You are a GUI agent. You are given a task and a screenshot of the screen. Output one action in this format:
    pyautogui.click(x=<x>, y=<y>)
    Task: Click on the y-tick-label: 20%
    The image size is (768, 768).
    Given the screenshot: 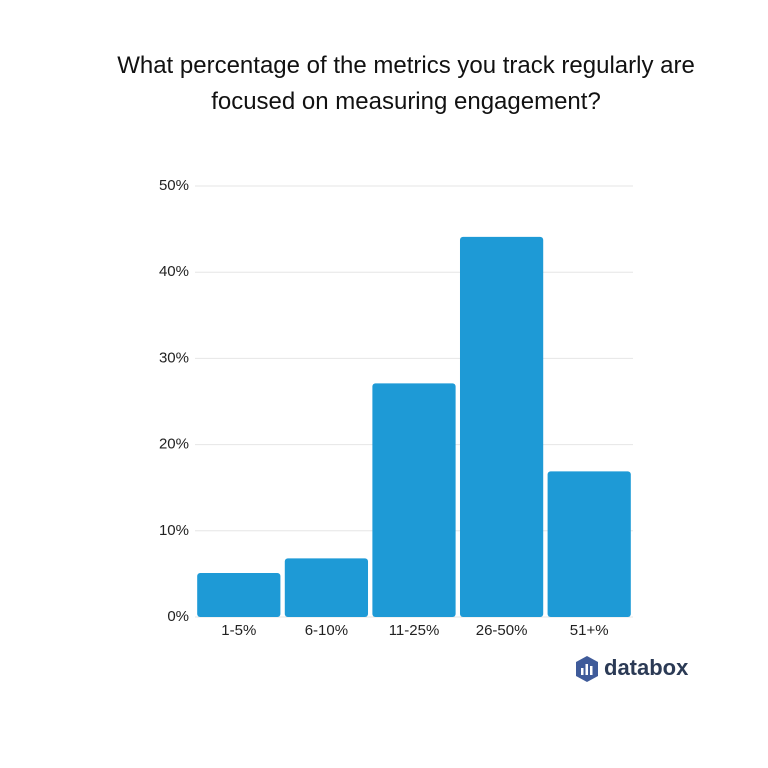 What is the action you would take?
    pyautogui.click(x=174, y=444)
    